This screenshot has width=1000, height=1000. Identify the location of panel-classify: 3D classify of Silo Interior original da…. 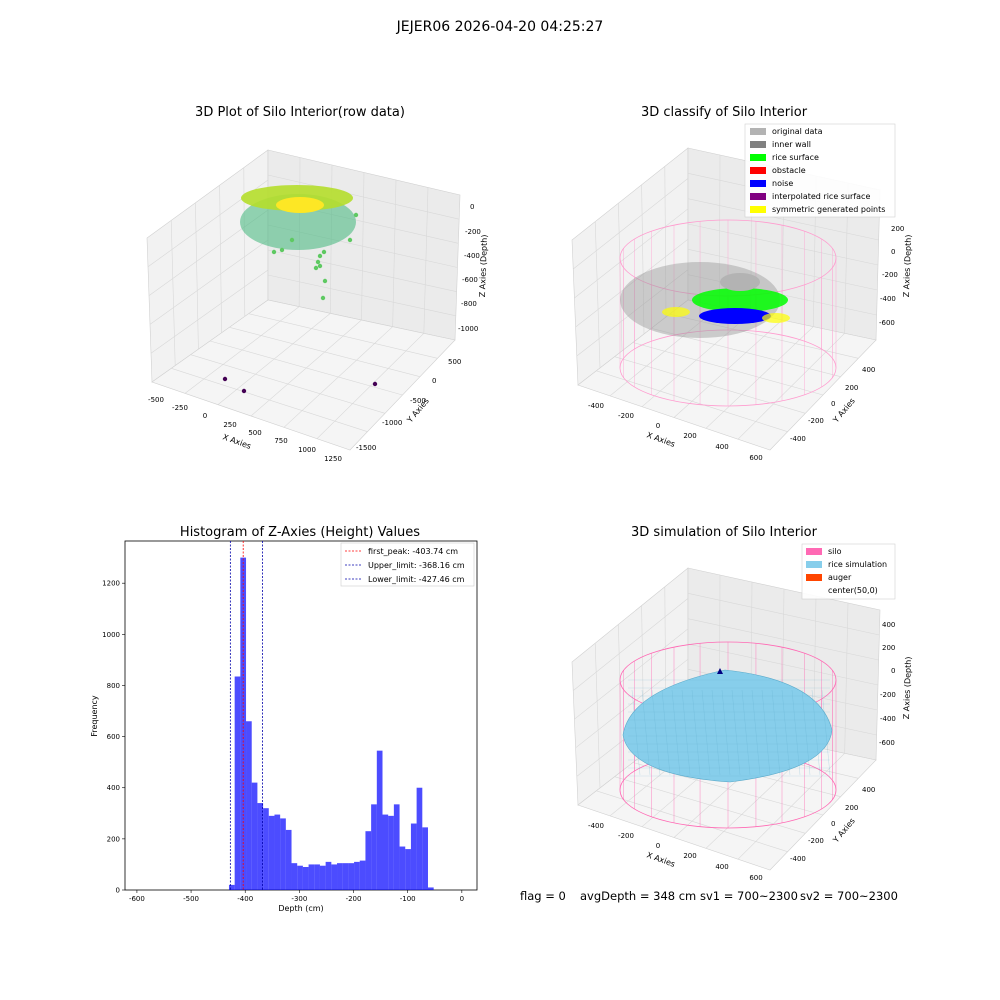
(742, 283).